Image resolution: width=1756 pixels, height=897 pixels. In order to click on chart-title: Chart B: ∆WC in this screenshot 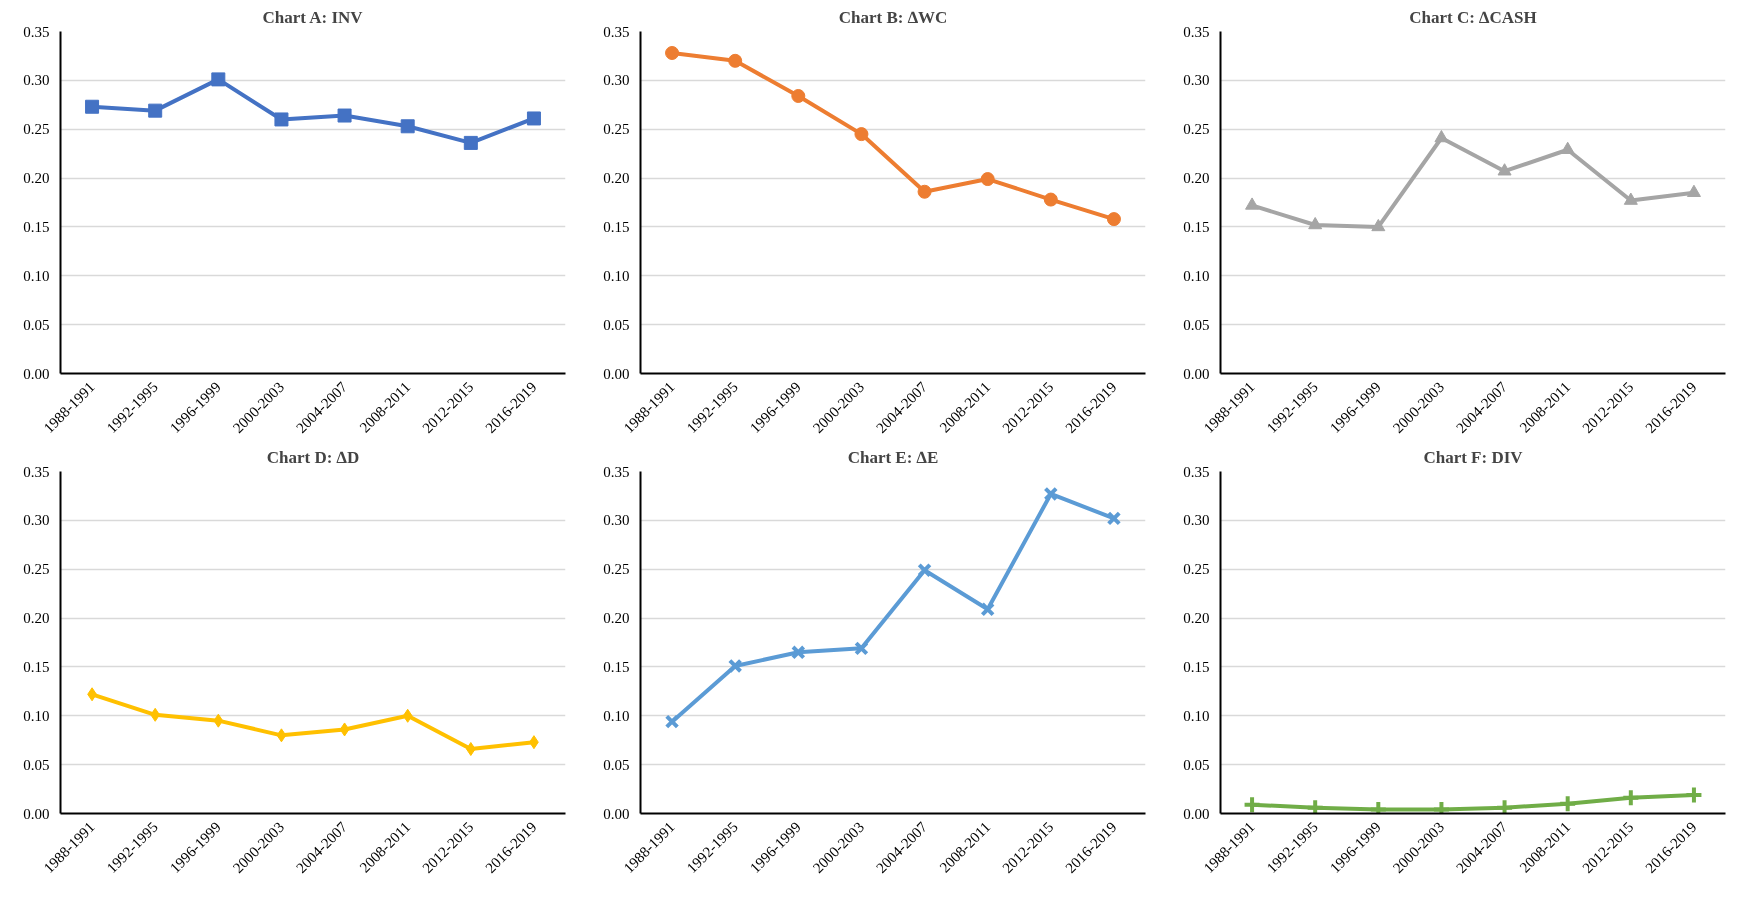, I will do `click(893, 17)`.